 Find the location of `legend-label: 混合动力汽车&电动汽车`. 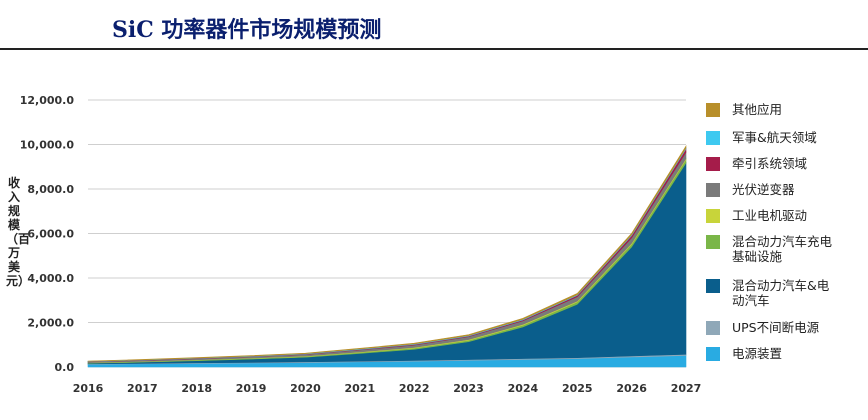

legend-label: 混合动力汽车&电动汽车 is located at coordinates (781, 293).